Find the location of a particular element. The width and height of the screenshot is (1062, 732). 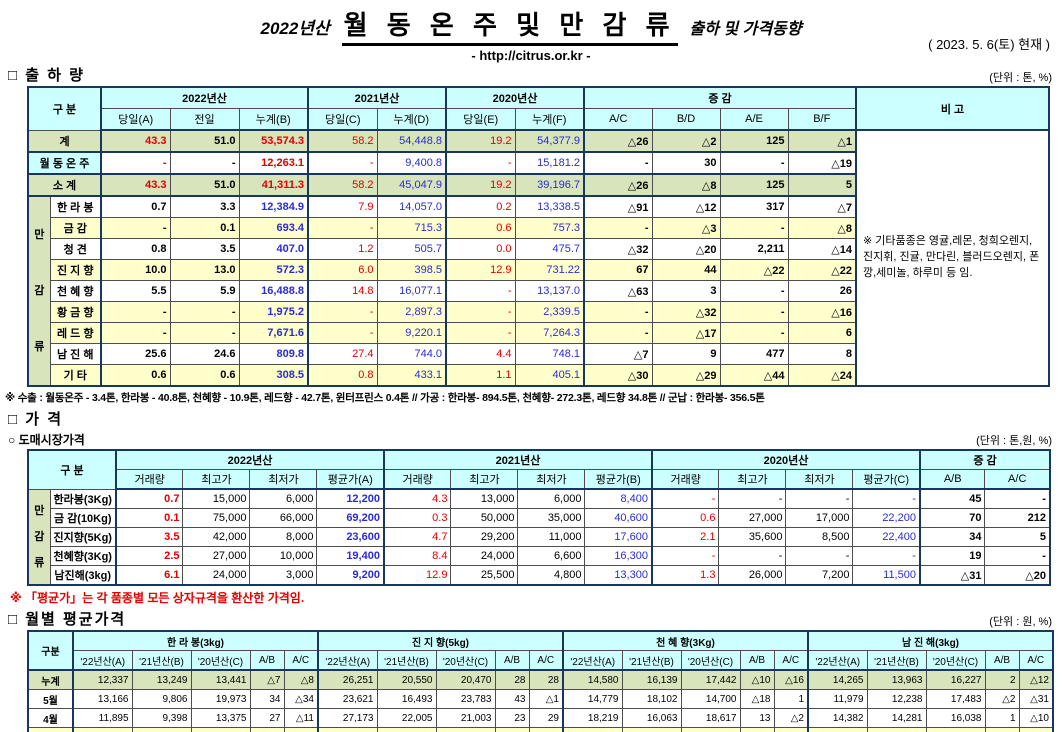

table-cell: 16,300 is located at coordinates (618, 556).